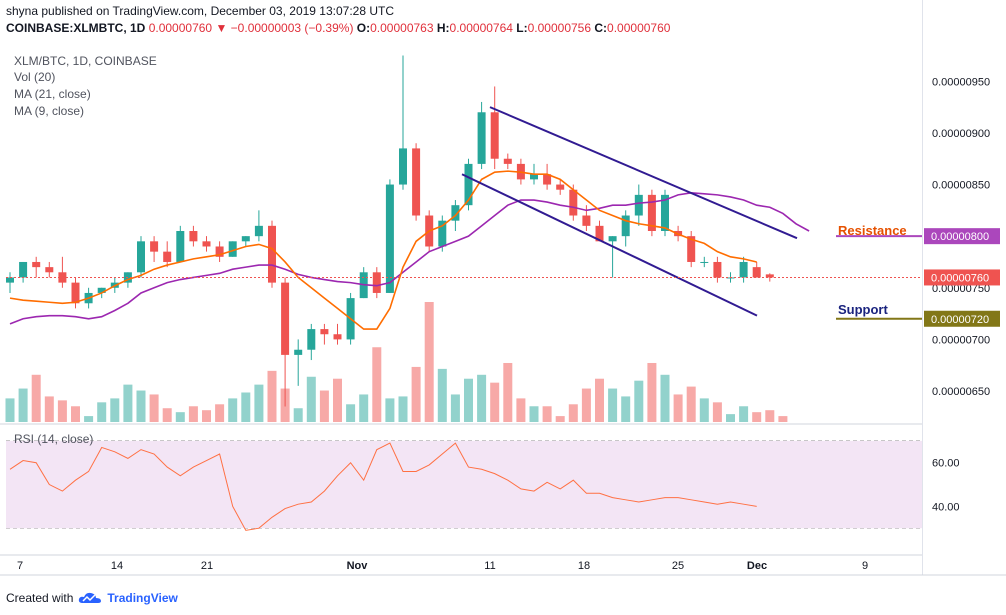  What do you see at coordinates (49, 111) in the screenshot?
I see `legend-ma9: MA (9, close)` at bounding box center [49, 111].